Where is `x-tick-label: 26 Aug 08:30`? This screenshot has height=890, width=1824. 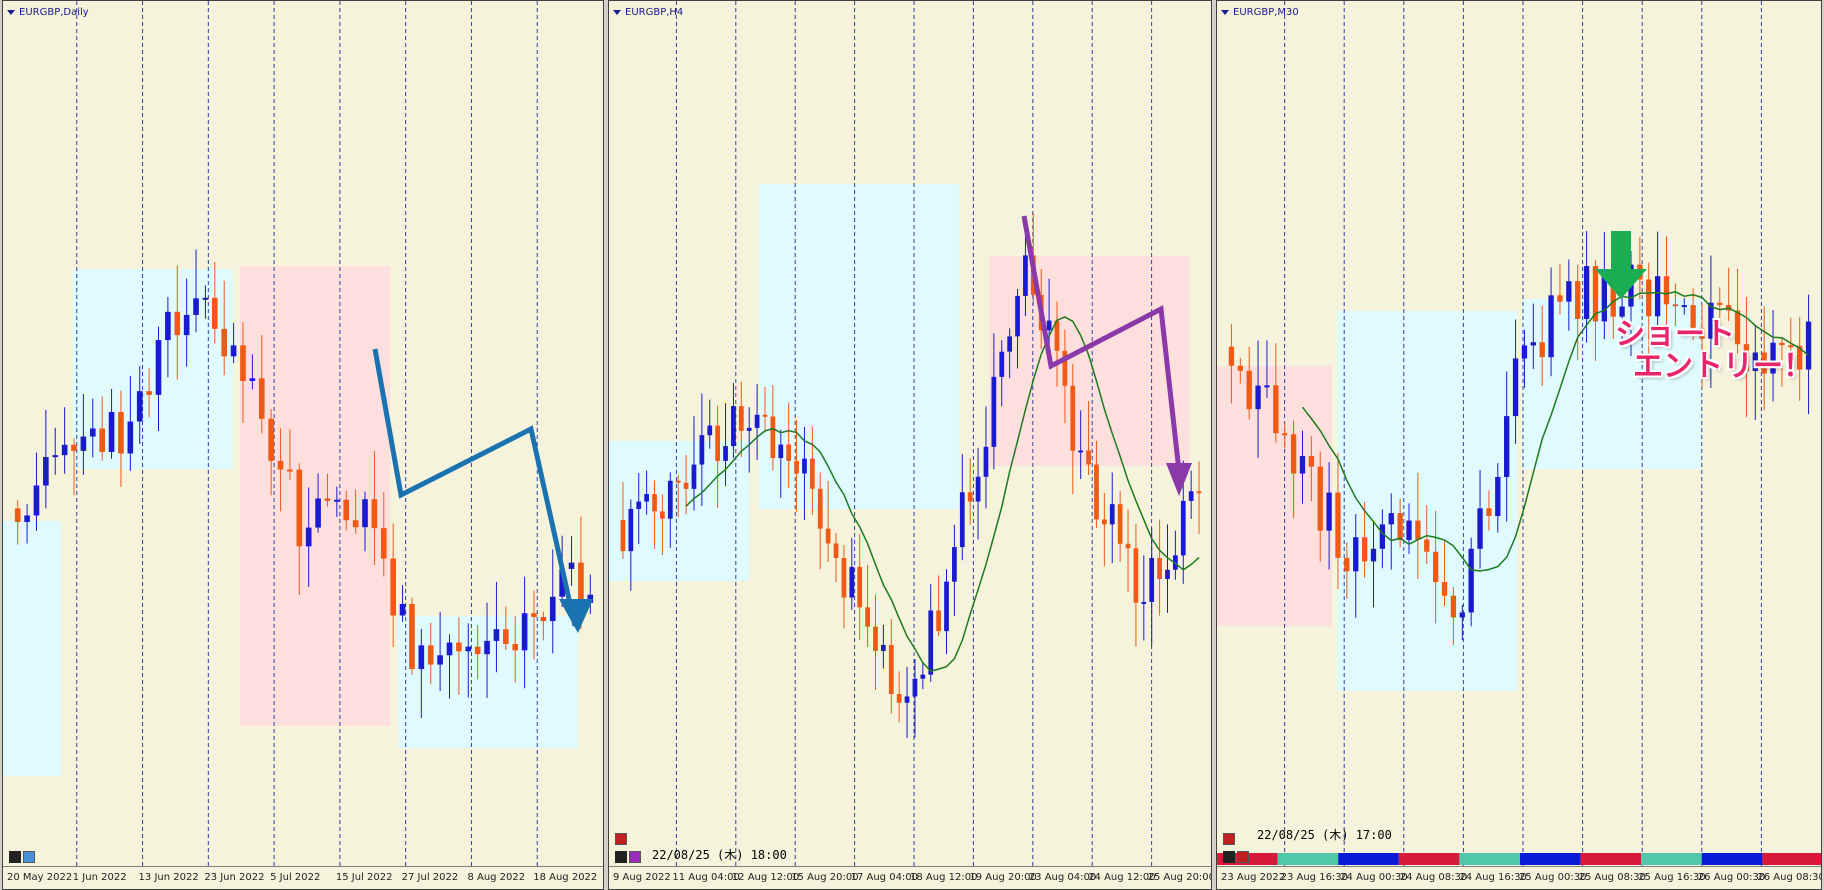
x-tick-label: 26 Aug 08:30 is located at coordinates (1789, 877).